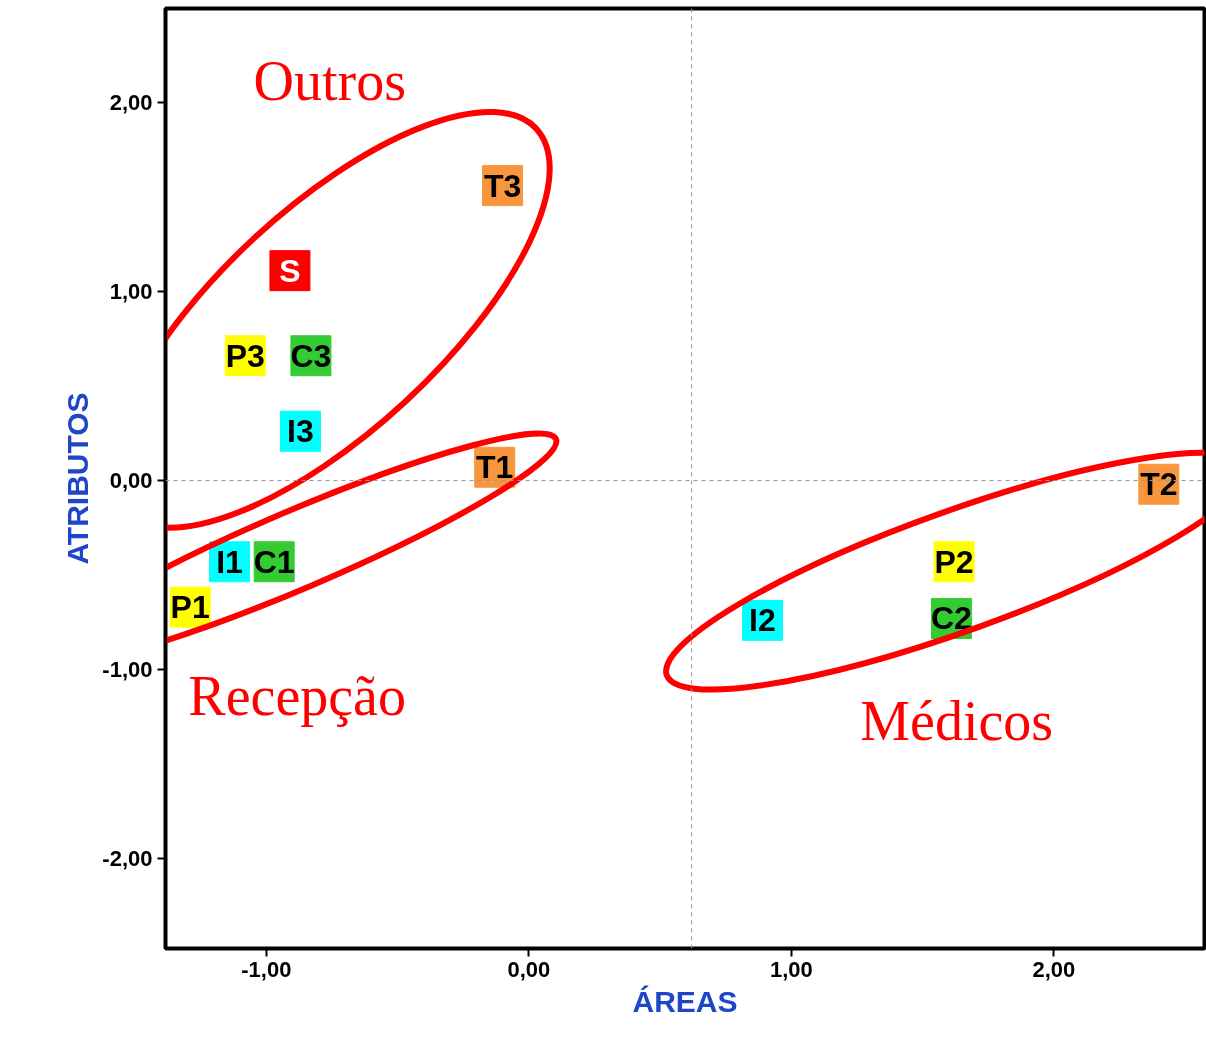  Describe the element at coordinates (78, 478) in the screenshot. I see `y-axis-title: ATRIBUTOS` at that location.